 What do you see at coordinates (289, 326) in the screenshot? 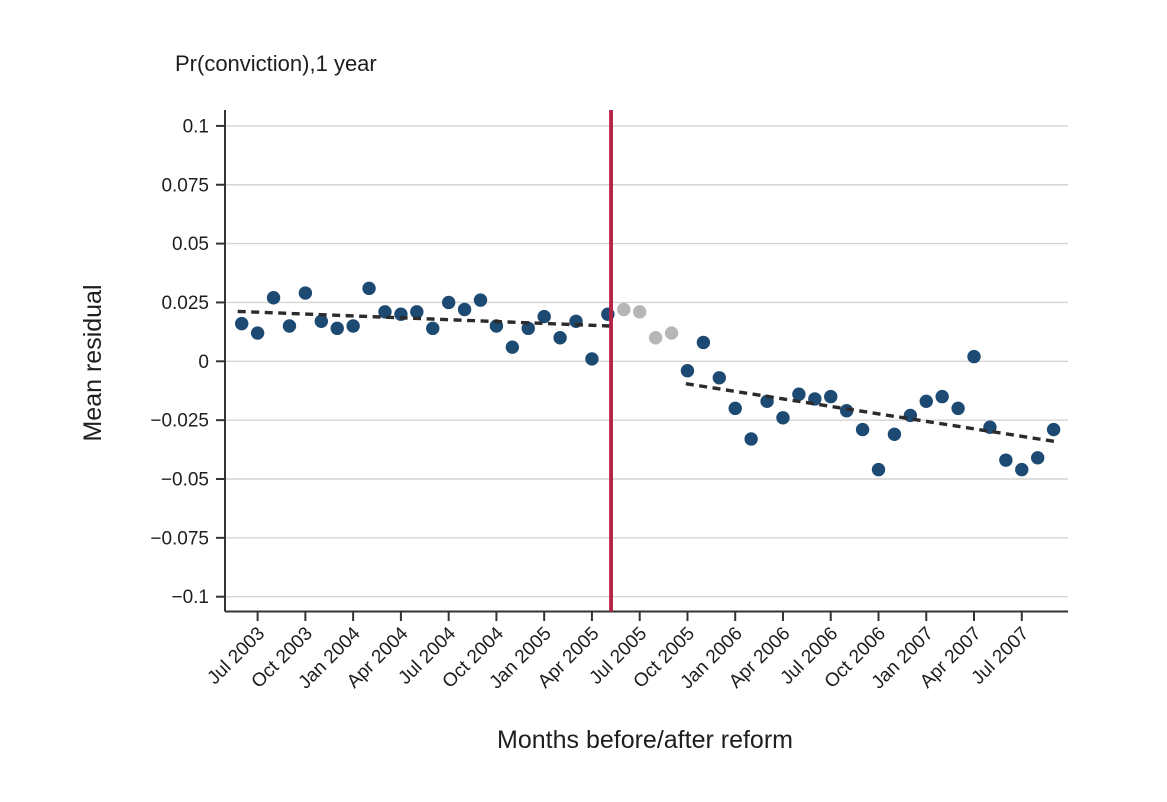
I see `point-sep-2003` at bounding box center [289, 326].